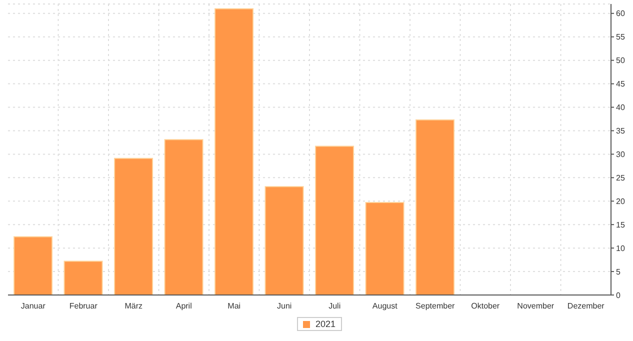 Image resolution: width=633 pixels, height=341 pixels. What do you see at coordinates (621, 107) in the screenshot?
I see `y-tick-label: 40` at bounding box center [621, 107].